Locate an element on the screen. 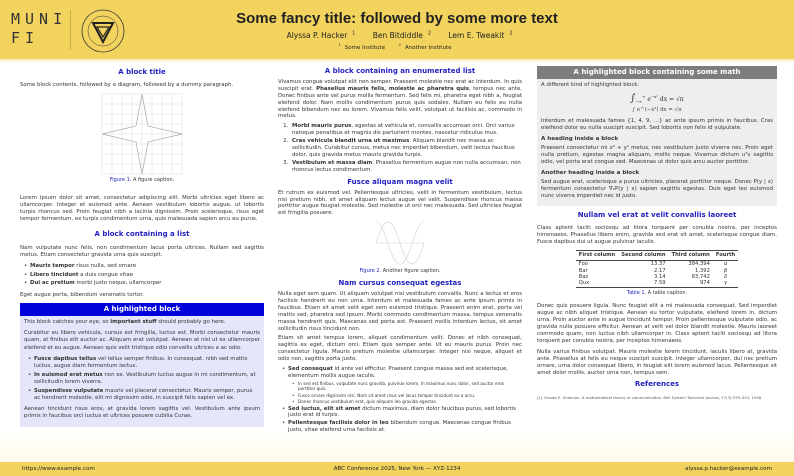  item-text: risus nulla, sed ornare is located at coordinates (105, 266).